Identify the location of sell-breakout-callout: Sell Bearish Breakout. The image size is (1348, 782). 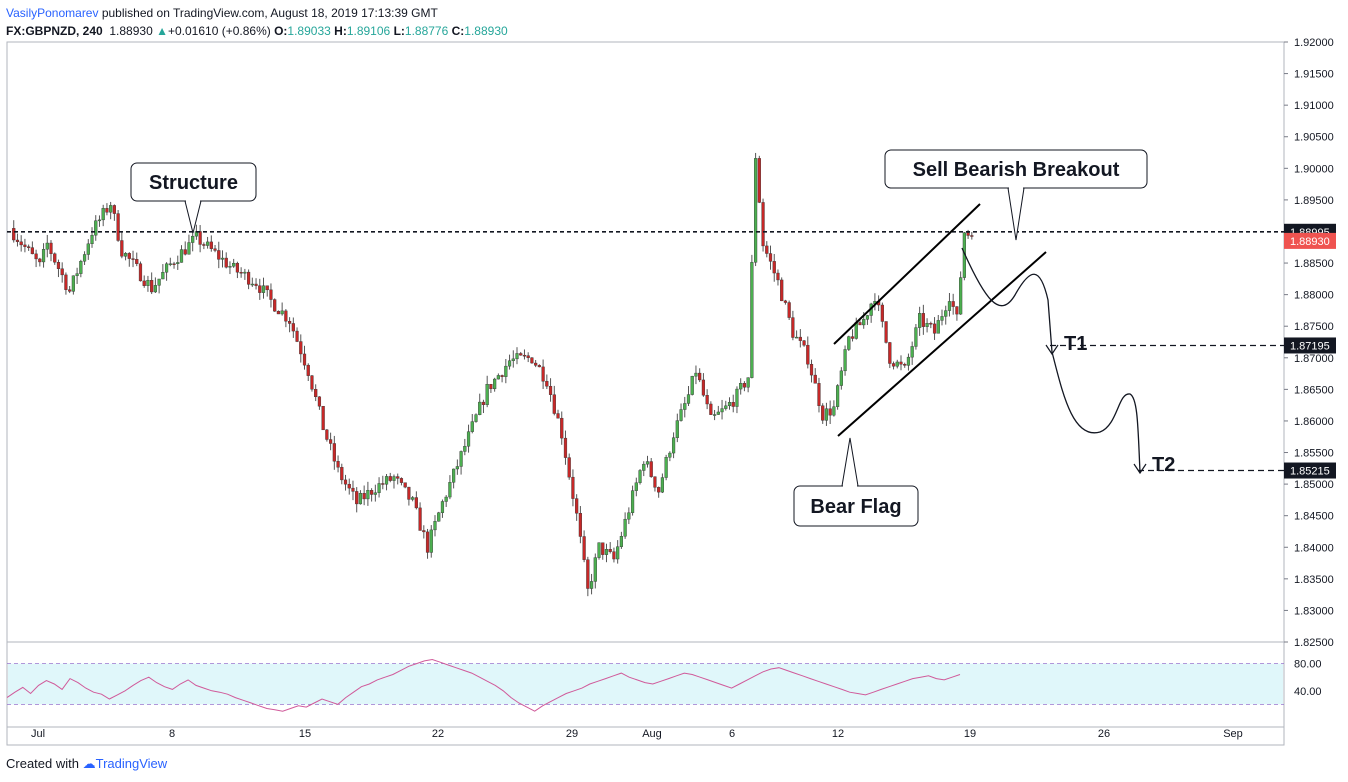
(1016, 195).